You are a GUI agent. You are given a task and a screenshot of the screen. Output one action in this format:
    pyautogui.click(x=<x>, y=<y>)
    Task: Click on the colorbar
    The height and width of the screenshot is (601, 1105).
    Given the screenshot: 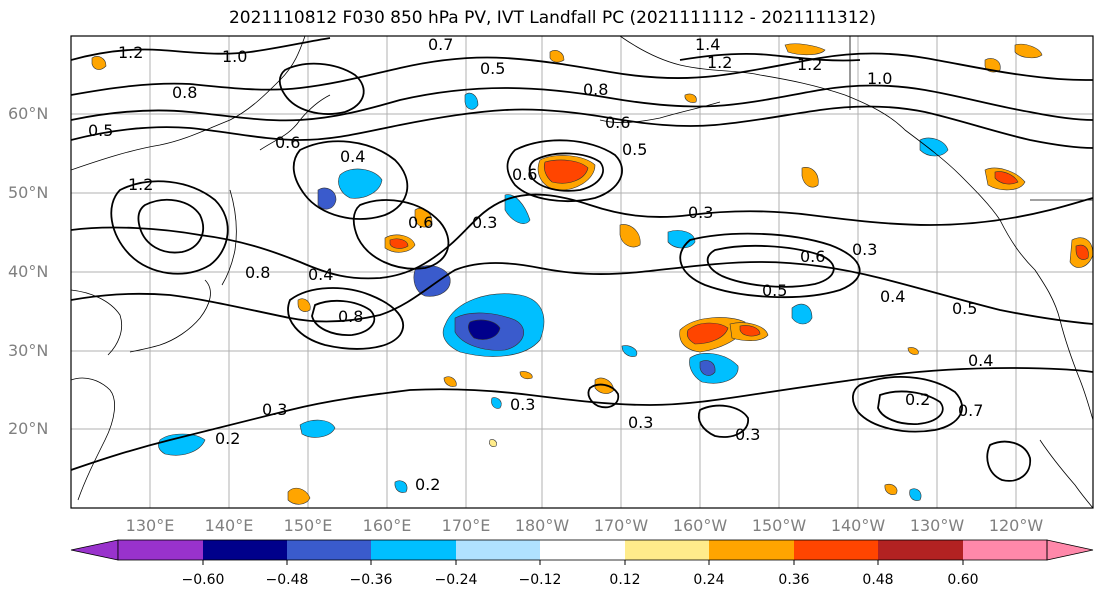 What is the action you would take?
    pyautogui.click(x=582, y=552)
    